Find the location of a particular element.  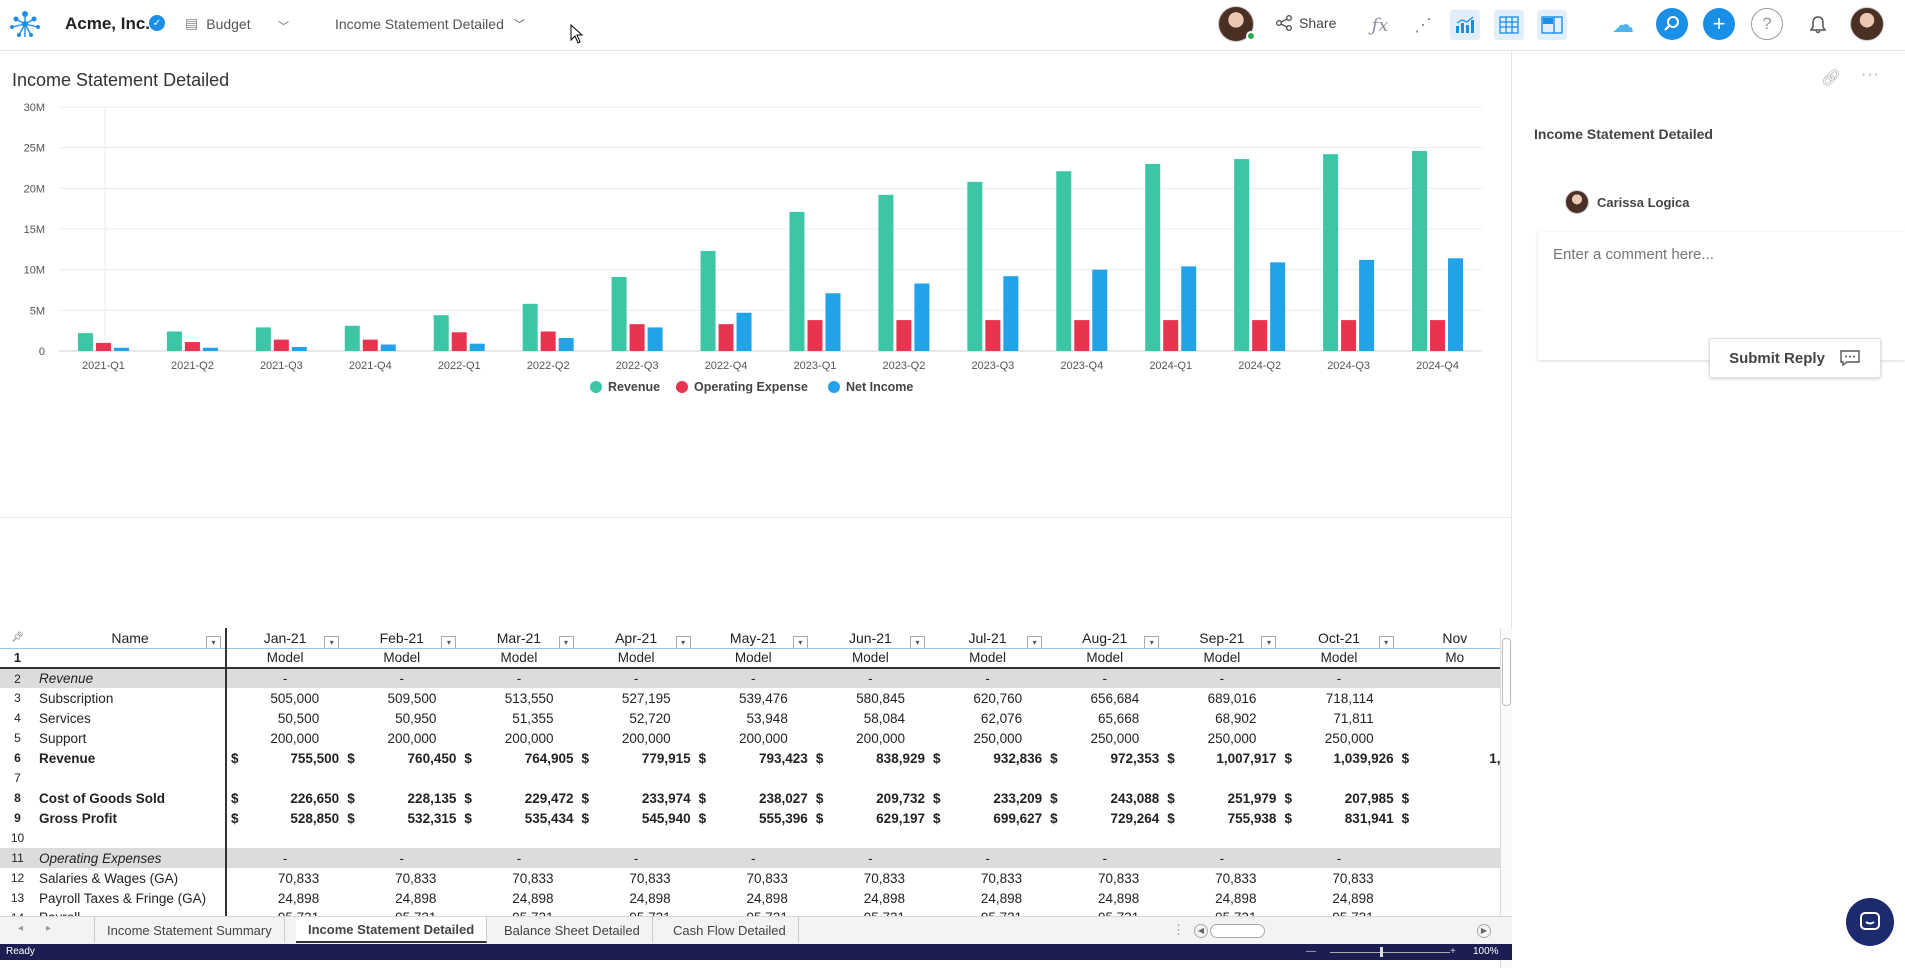

data-cell: $209,732 is located at coordinates (870, 798).